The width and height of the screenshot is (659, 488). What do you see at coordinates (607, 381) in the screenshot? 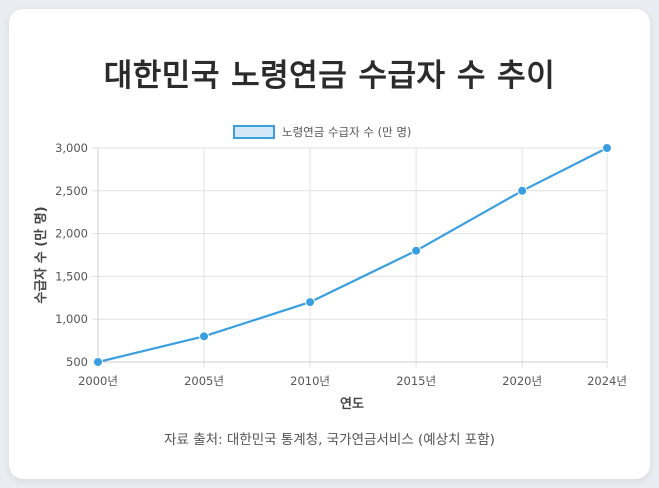
I see `x-tick-label: 2024년` at bounding box center [607, 381].